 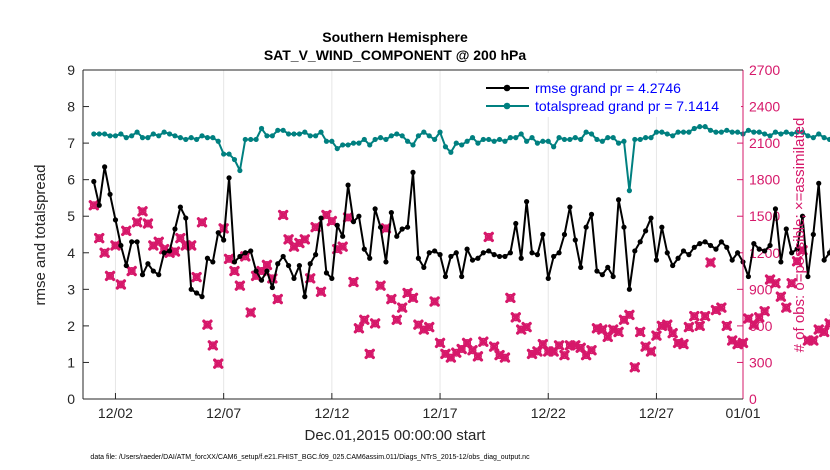 What do you see at coordinates (627, 106) in the screenshot?
I see `legend-totalspread-label: totalspread grand pr = 7.1414` at bounding box center [627, 106].